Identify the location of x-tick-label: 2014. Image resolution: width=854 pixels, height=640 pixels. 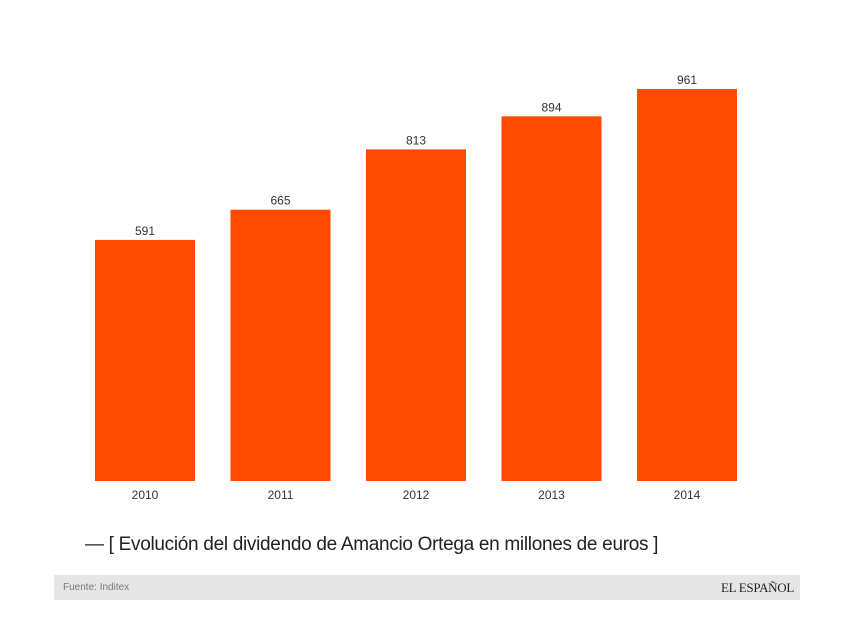
(687, 495).